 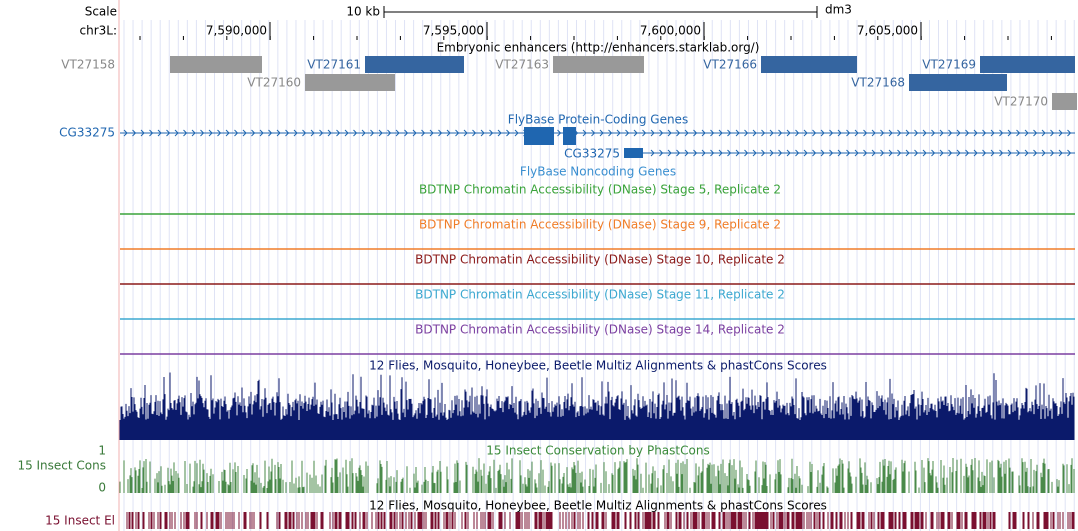 What do you see at coordinates (670, 31) in the screenshot?
I see `ruler-tick-label: 7,600,000` at bounding box center [670, 31].